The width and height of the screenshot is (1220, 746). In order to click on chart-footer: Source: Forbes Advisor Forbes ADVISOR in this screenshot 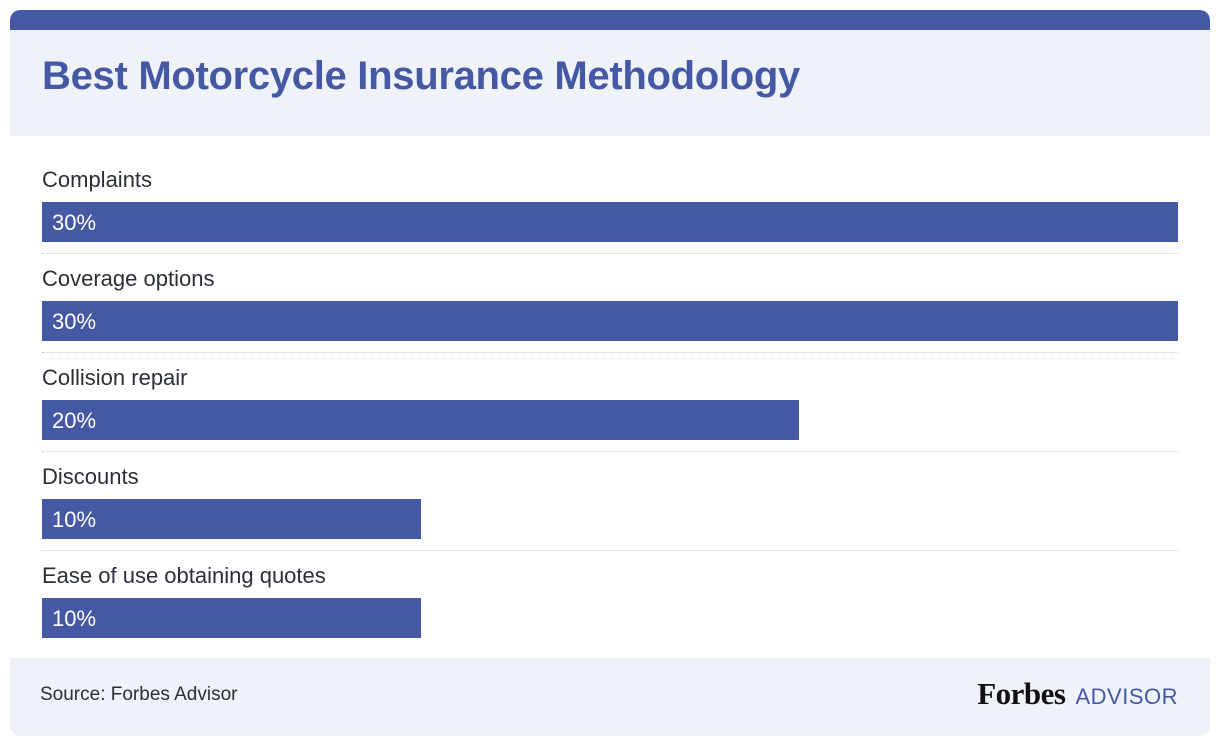, I will do `click(610, 697)`.